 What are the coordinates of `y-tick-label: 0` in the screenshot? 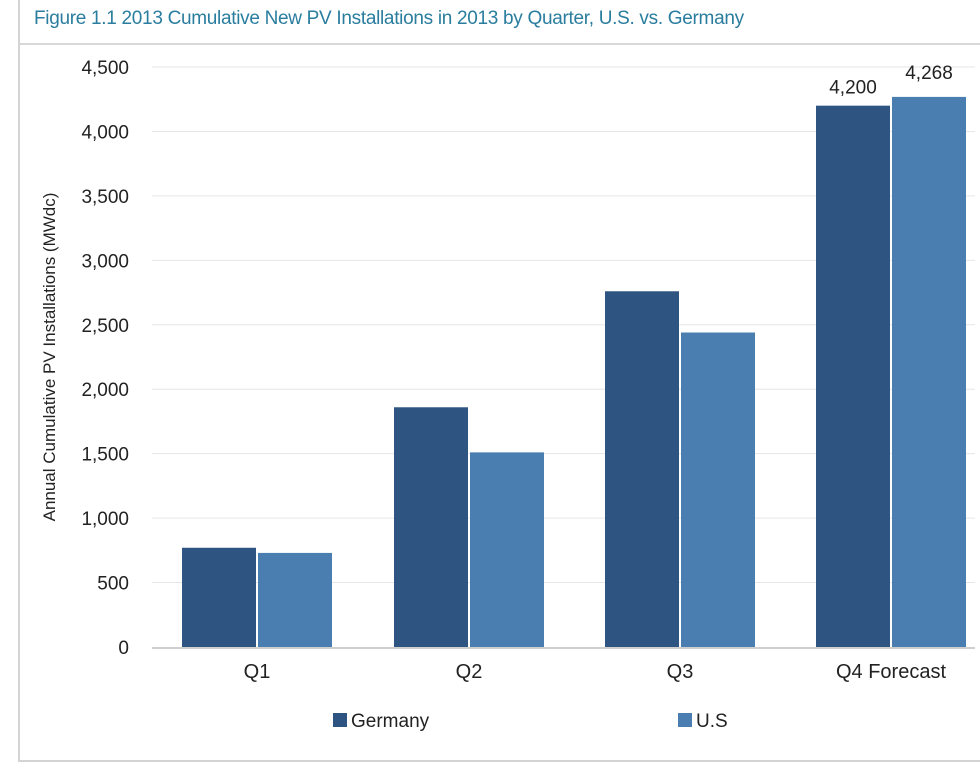 It's located at (123, 648).